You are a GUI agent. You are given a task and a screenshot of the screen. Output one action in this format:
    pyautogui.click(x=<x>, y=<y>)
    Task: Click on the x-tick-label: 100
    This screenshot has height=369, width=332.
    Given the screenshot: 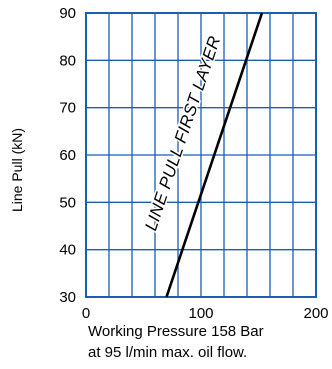 What is the action you would take?
    pyautogui.click(x=200, y=313)
    